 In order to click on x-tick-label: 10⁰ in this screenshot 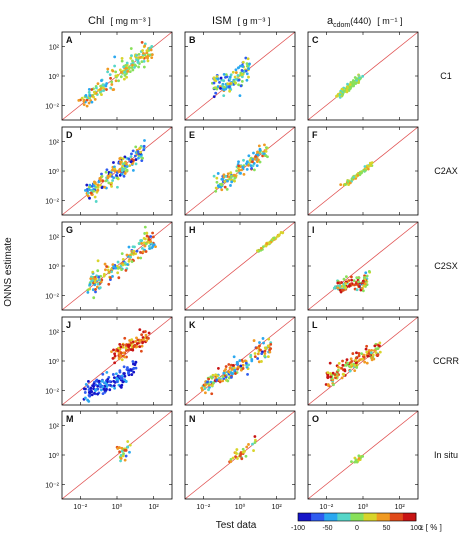, I will do `click(240, 507)`.